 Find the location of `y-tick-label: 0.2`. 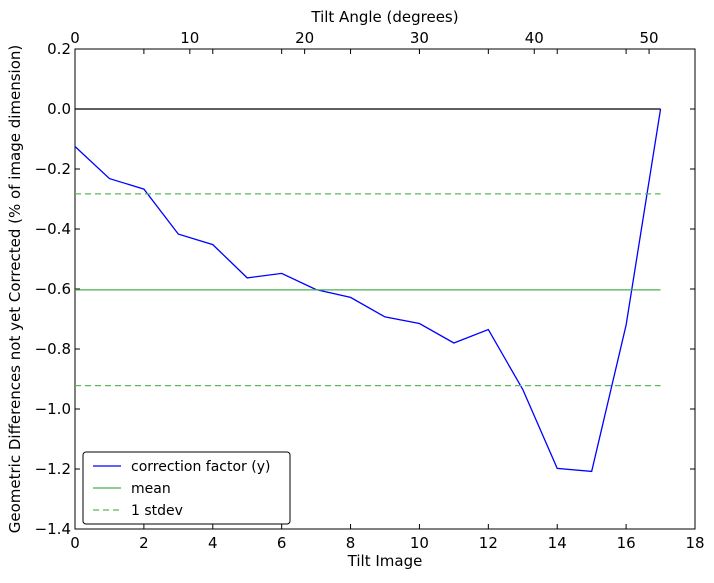

y-tick-label: 0.2 is located at coordinates (59, 49).